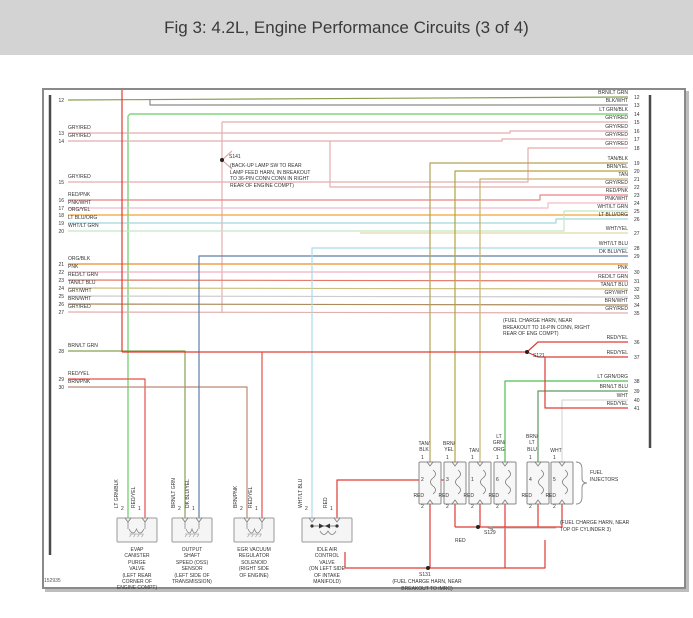  I want to click on right-pin-number: 36, so click(637, 343).